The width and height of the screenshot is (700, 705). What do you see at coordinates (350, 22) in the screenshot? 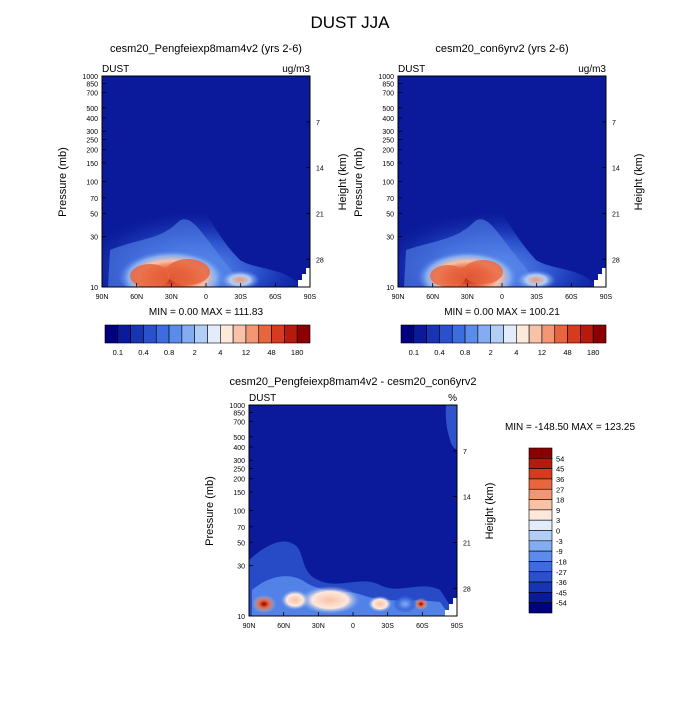
I see `figure-title: DUST JJA` at bounding box center [350, 22].